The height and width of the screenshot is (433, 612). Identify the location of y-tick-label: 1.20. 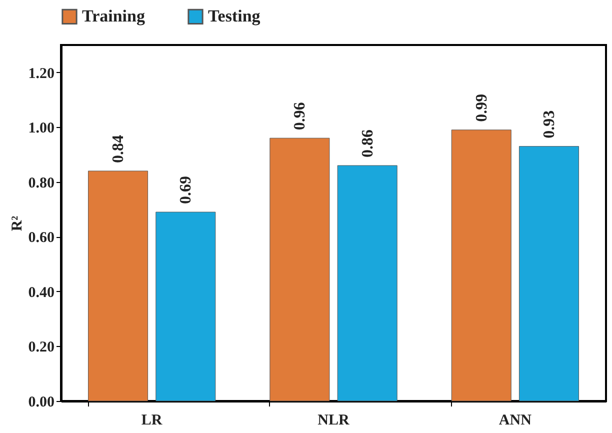
(41, 74).